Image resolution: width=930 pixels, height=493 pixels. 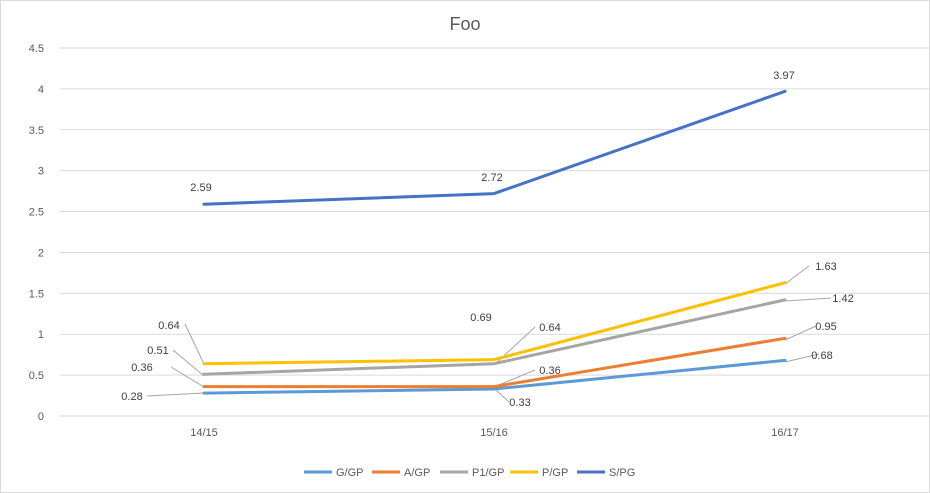 What do you see at coordinates (350, 473) in the screenshot?
I see `legend-label: G/GP` at bounding box center [350, 473].